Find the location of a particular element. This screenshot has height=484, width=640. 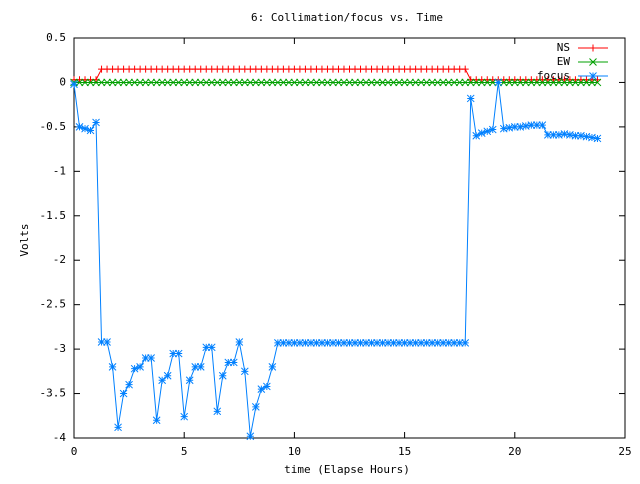

chart-title: 6: Collimation/focus vs. Time is located at coordinates (347, 17).